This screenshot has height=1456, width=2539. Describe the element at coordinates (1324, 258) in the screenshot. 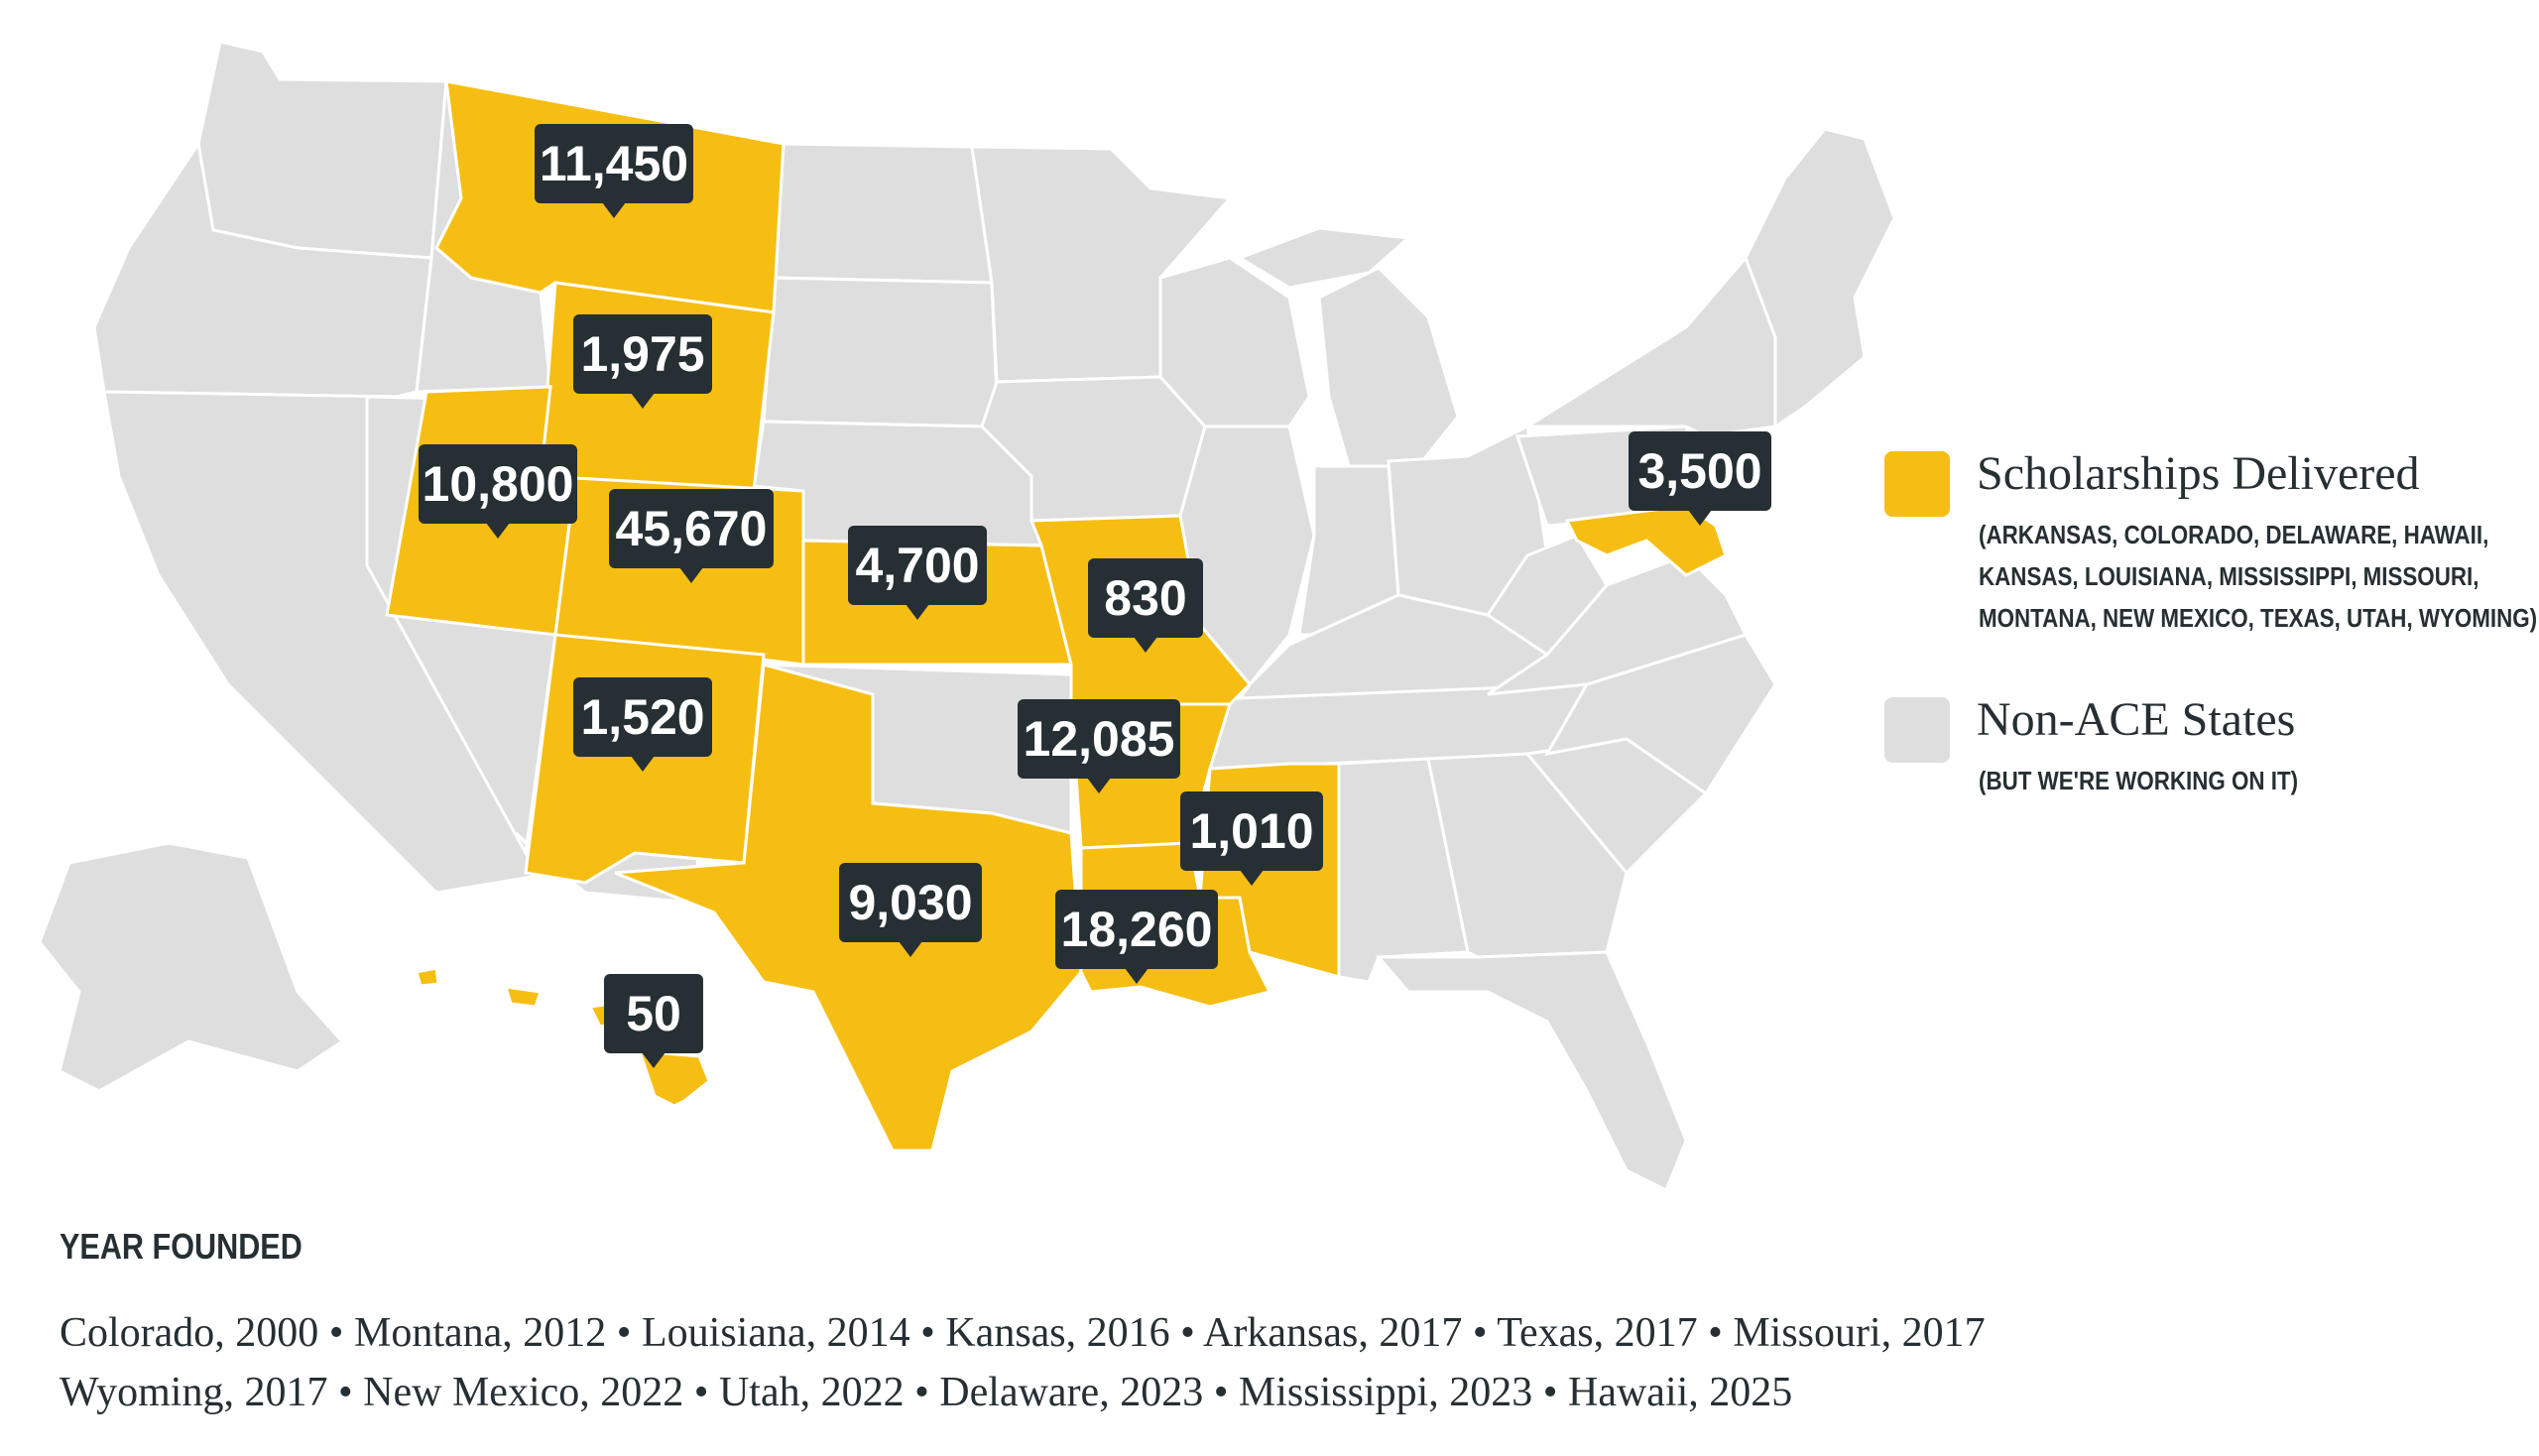

I see `state-michigan-up` at that location.